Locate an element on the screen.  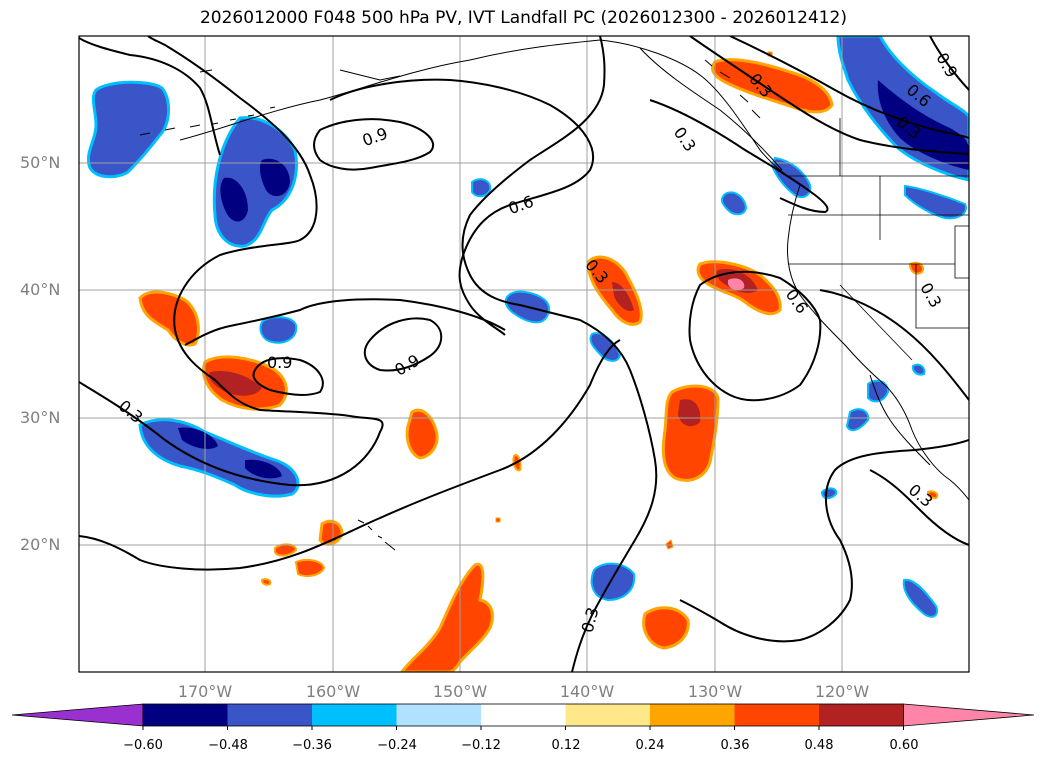
colorbar-tick-label: −0.36 is located at coordinates (312, 745).